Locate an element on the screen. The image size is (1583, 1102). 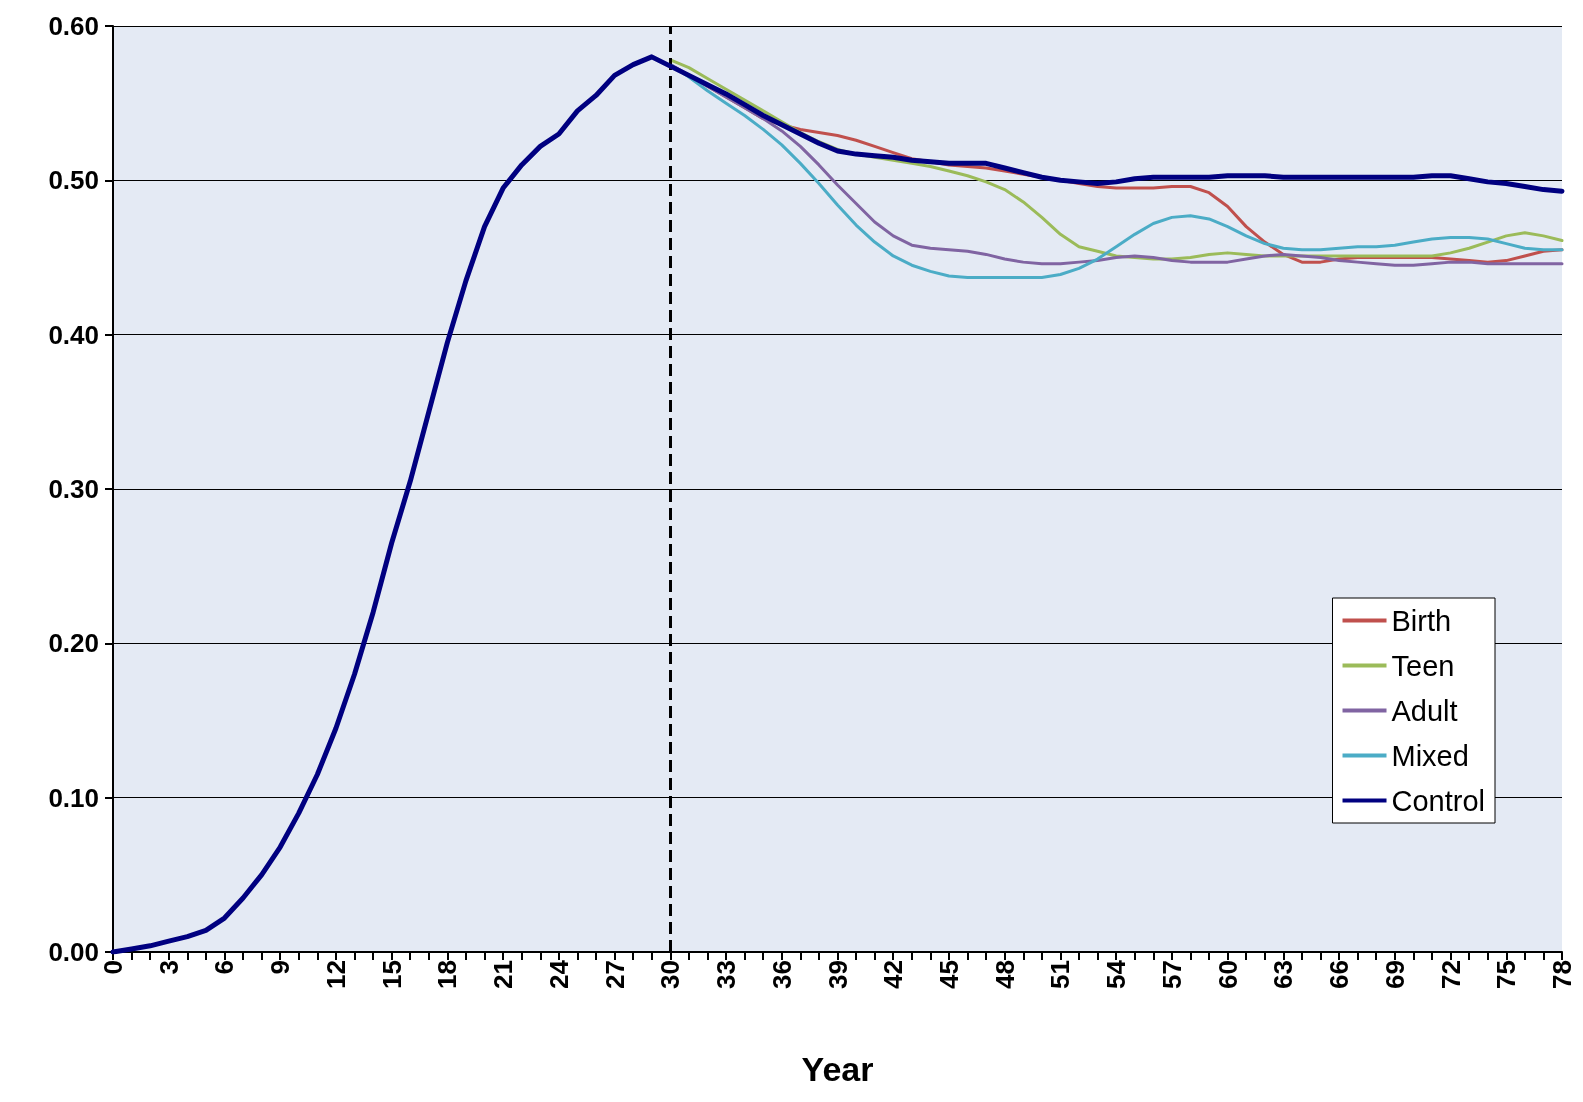
x-tick-label: 30 is located at coordinates (670, 974).